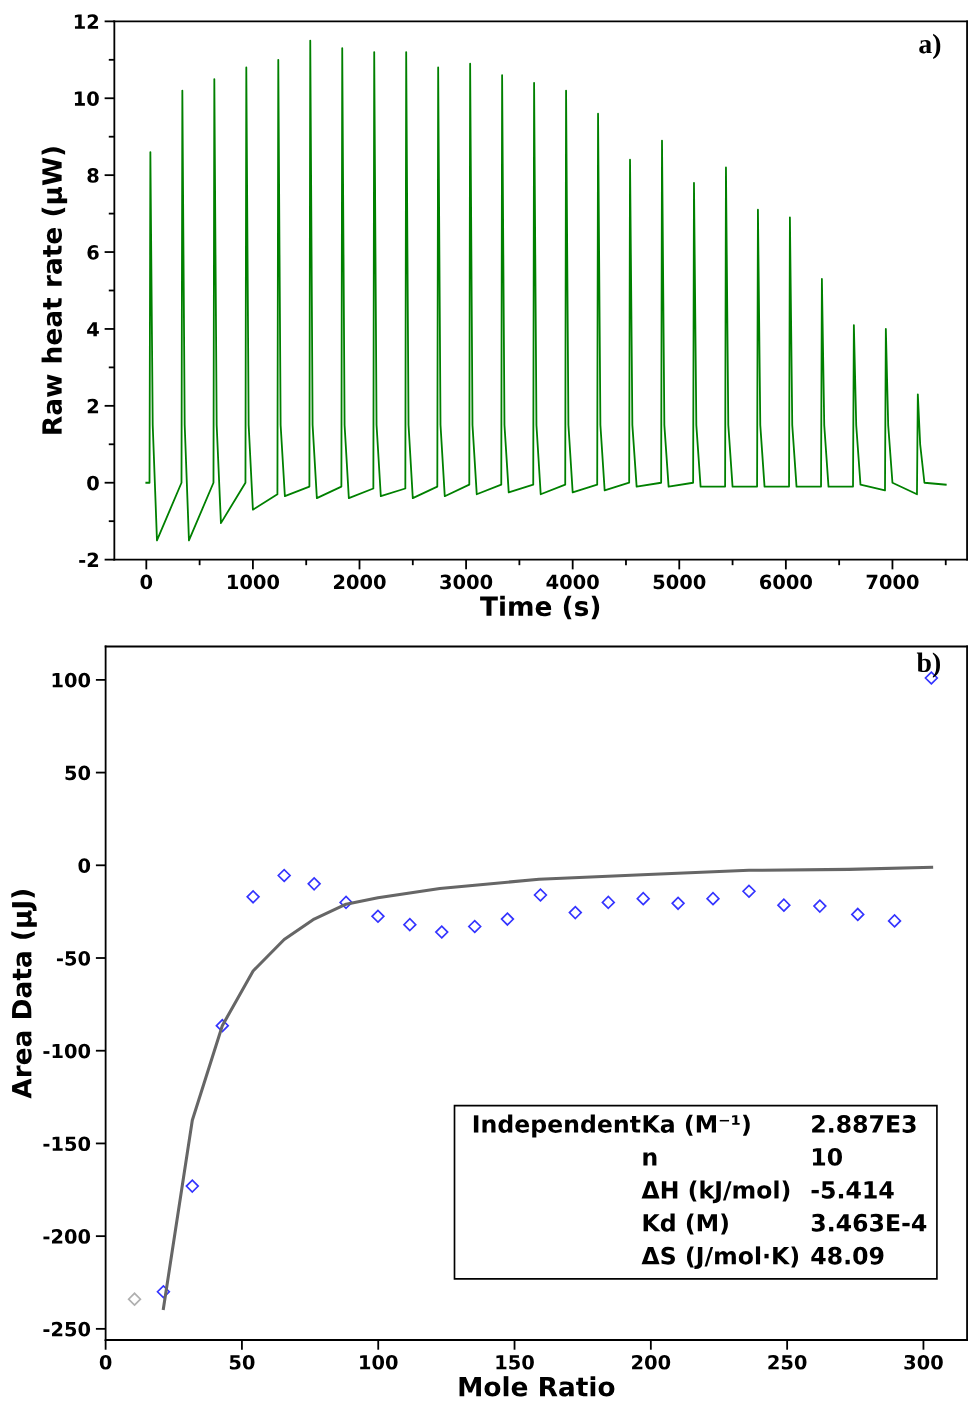 The height and width of the screenshot is (1424, 969). Describe the element at coordinates (86, 21) in the screenshot. I see `y-tick-label: 12` at that location.